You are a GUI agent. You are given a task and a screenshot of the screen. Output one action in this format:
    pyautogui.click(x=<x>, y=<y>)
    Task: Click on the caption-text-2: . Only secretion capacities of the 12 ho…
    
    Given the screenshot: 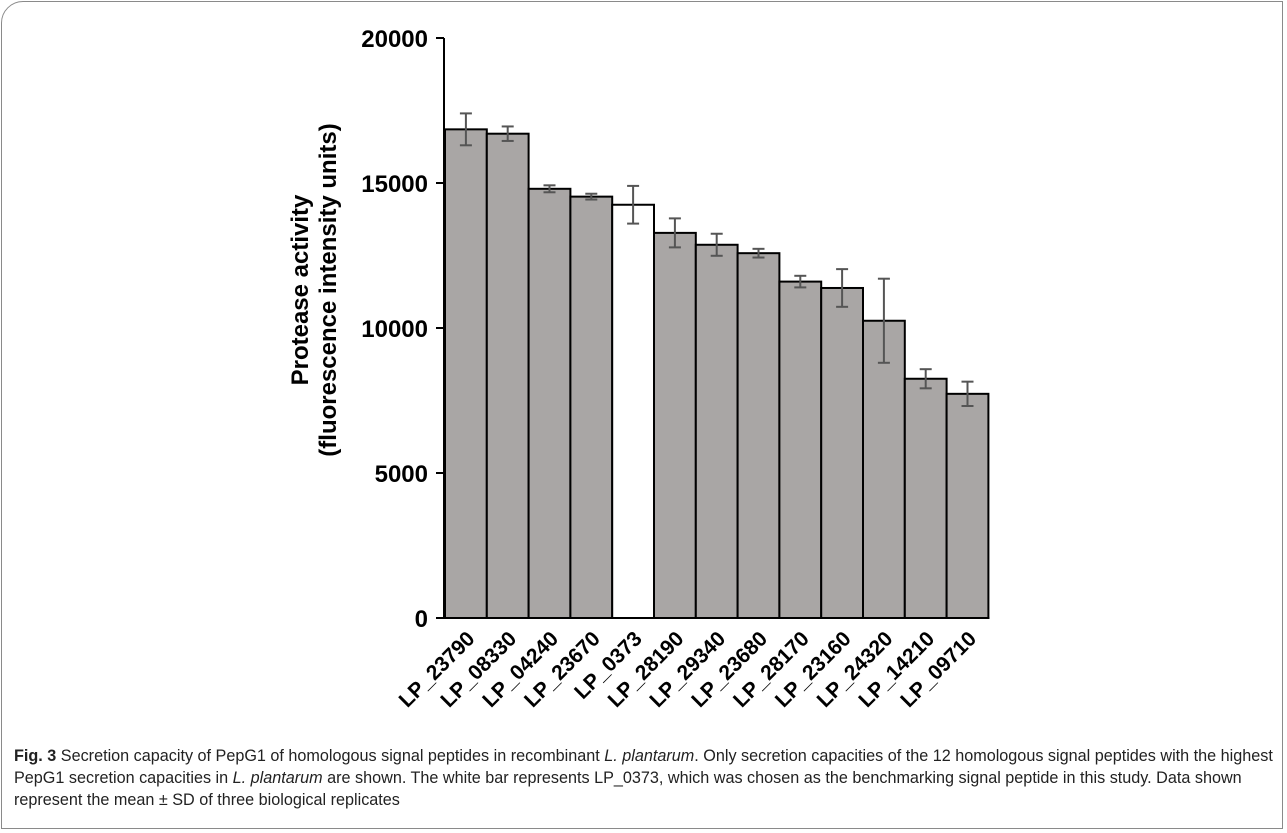 What is the action you would take?
    pyautogui.click(x=643, y=767)
    